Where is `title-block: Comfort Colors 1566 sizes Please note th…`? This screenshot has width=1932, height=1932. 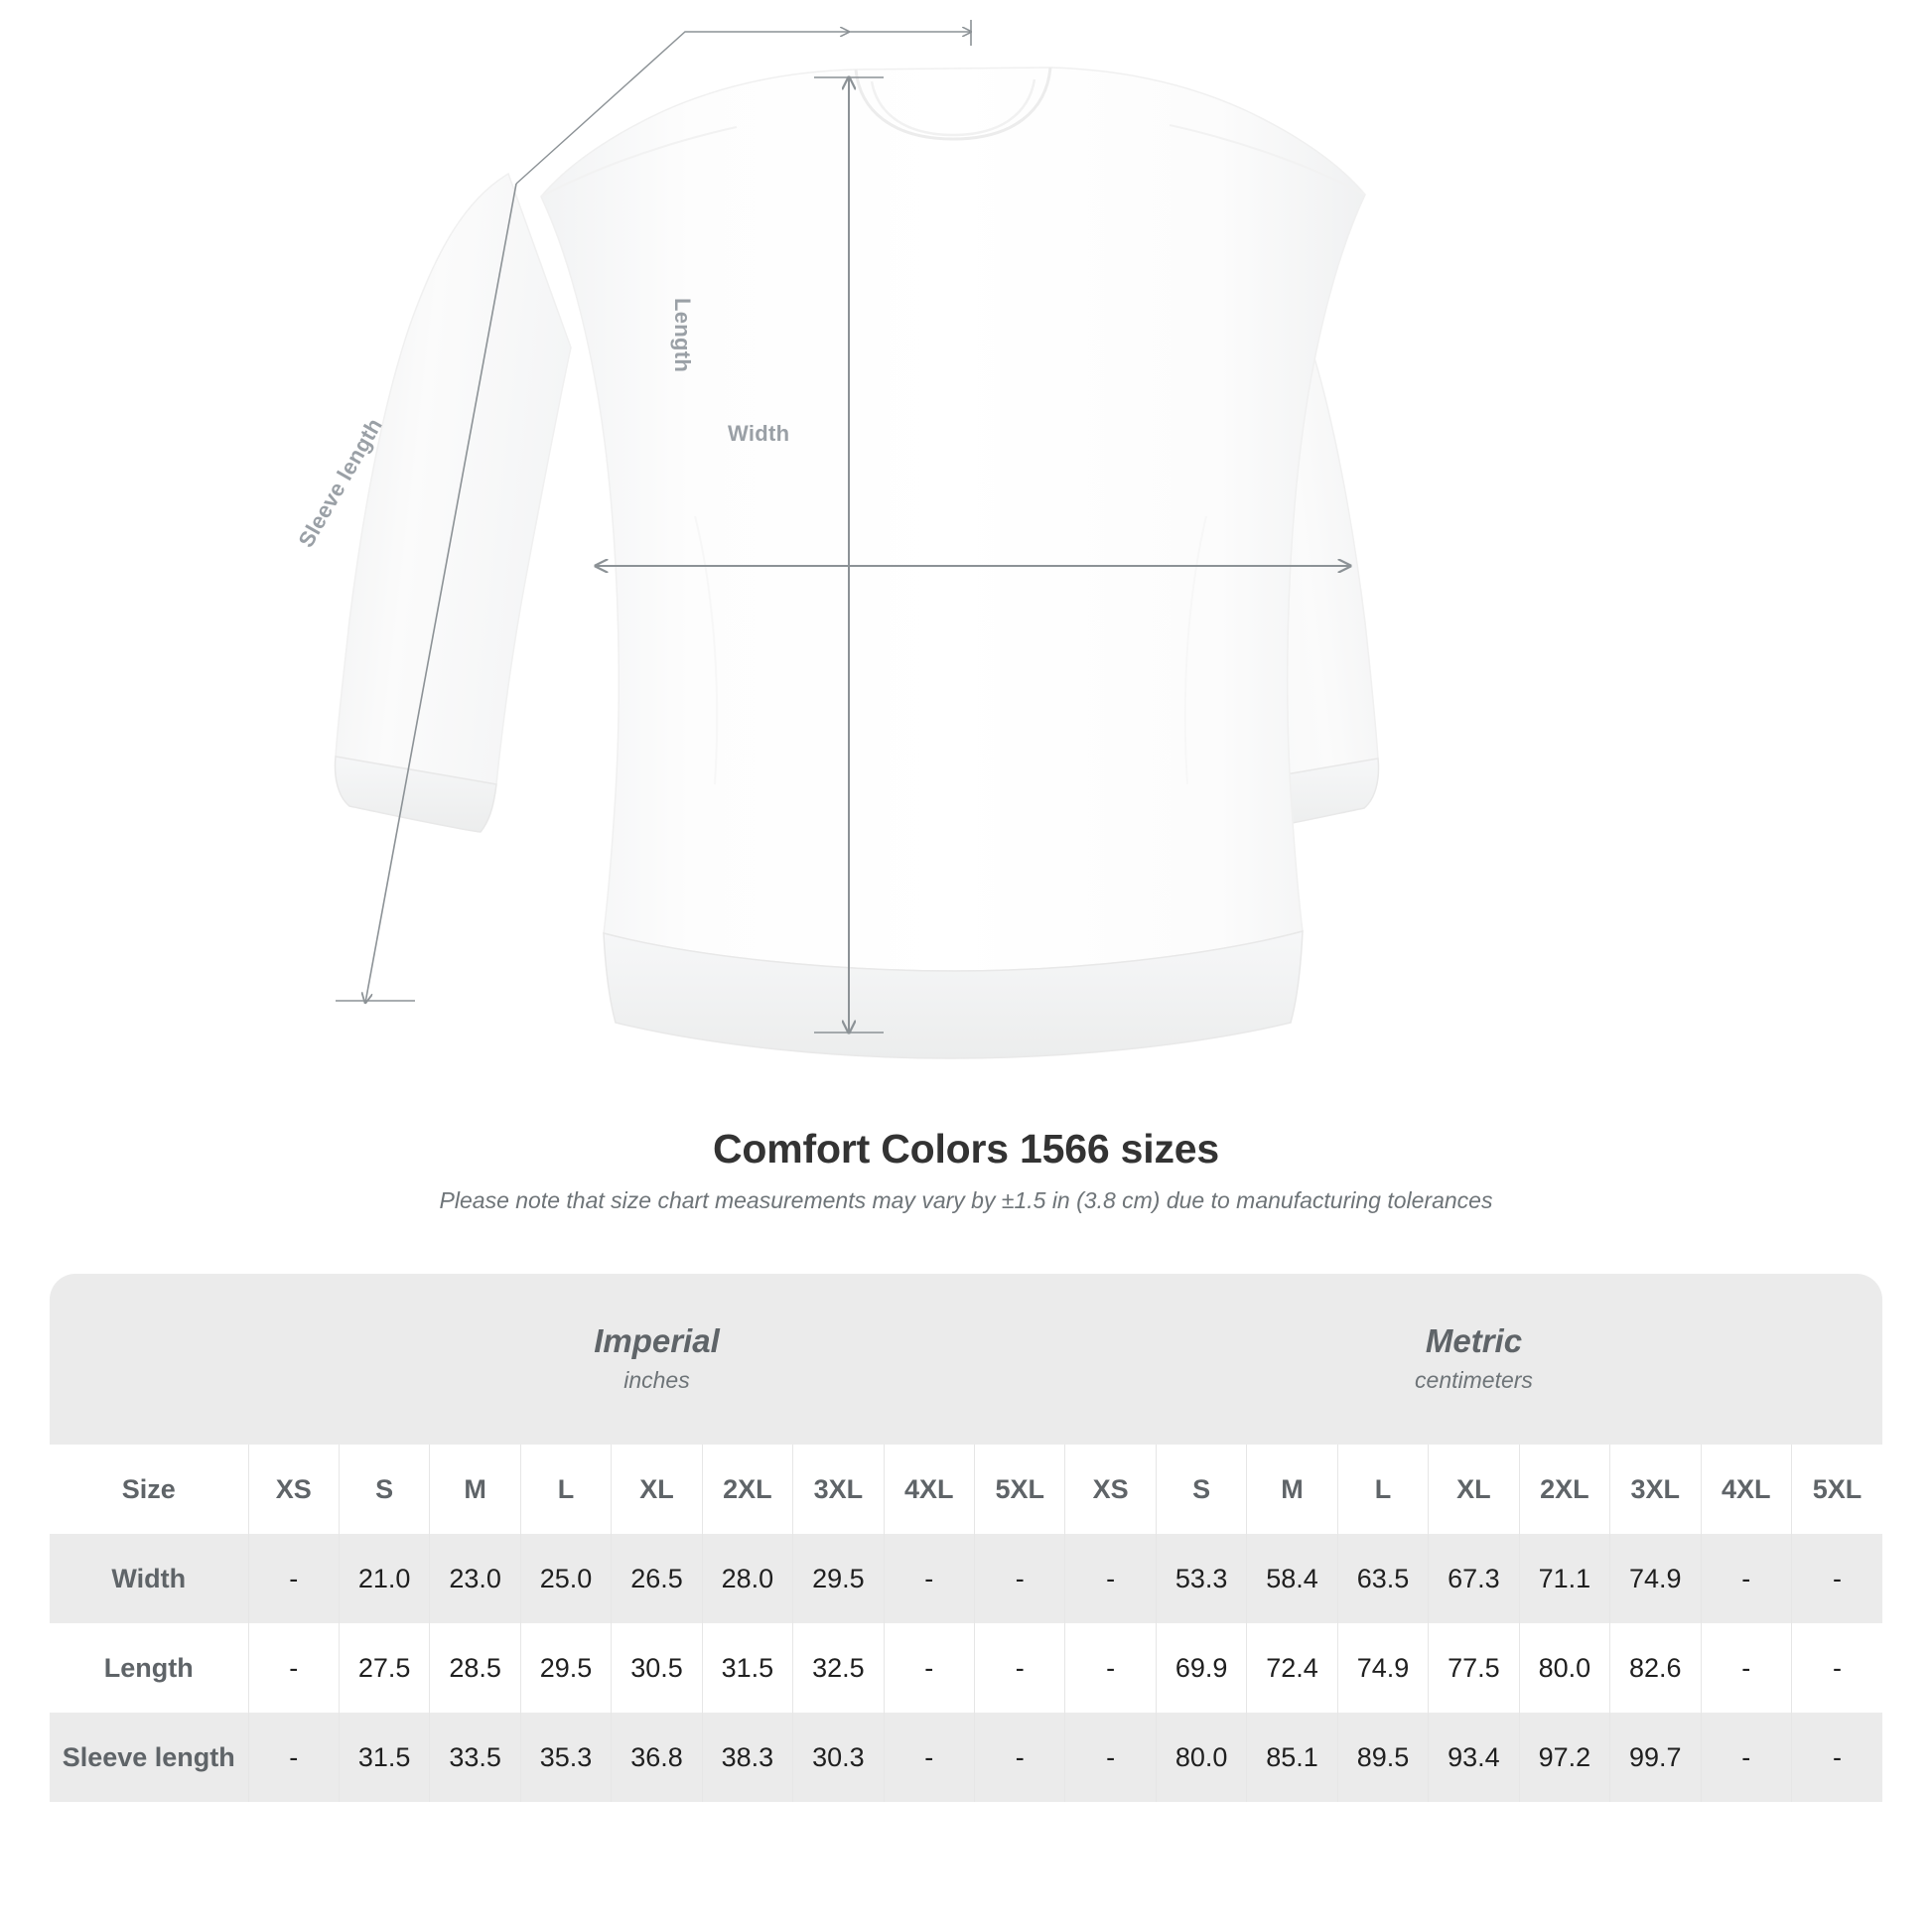
title-block: Comfort Colors 1566 sizes Please note th… is located at coordinates (966, 1170).